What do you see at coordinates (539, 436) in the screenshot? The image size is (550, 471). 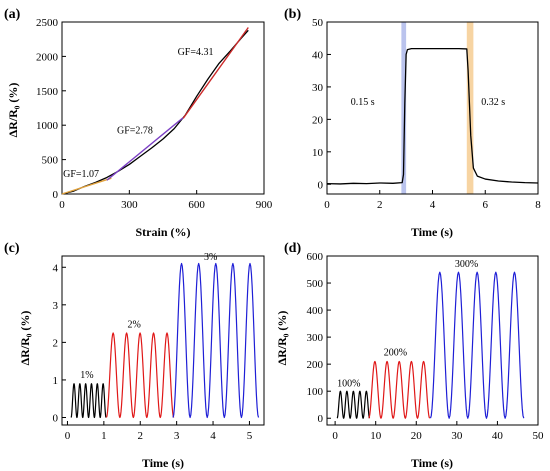 I see `panel-d-xtick-label: 50` at bounding box center [539, 436].